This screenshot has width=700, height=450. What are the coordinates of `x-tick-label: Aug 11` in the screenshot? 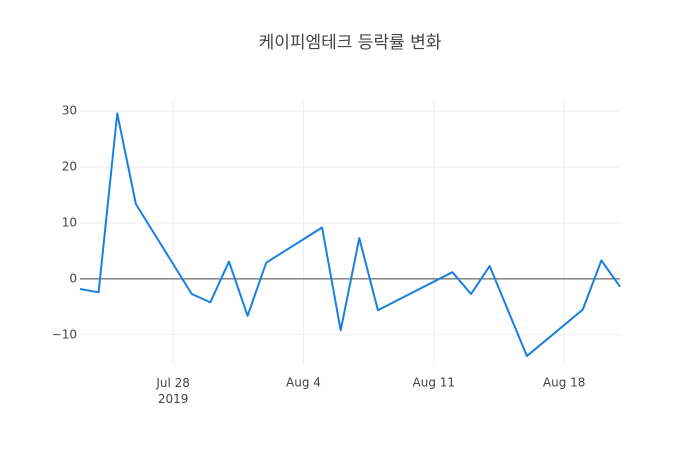 It's located at (434, 383).